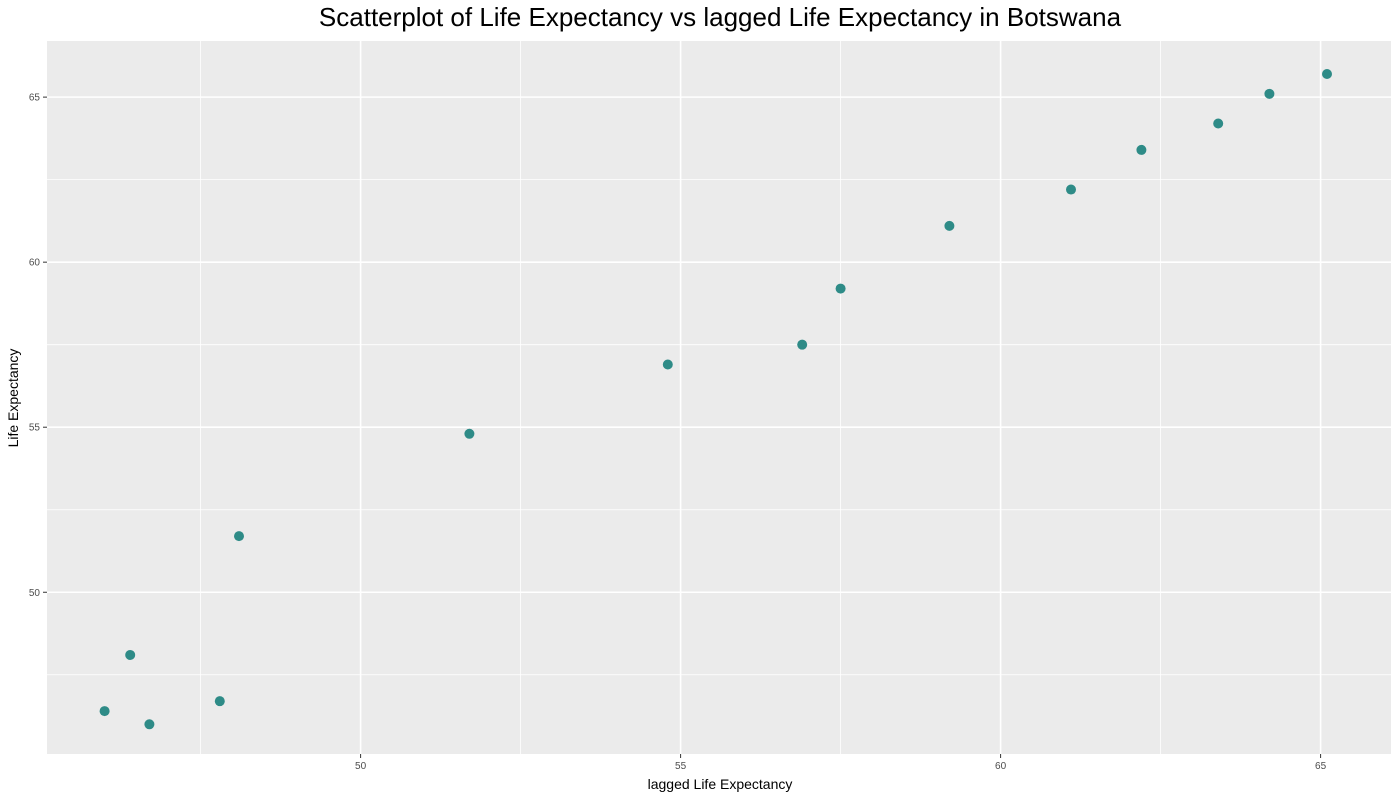 This screenshot has width=1400, height=800. What do you see at coordinates (681, 766) in the screenshot?
I see `x-tick-label: 55` at bounding box center [681, 766].